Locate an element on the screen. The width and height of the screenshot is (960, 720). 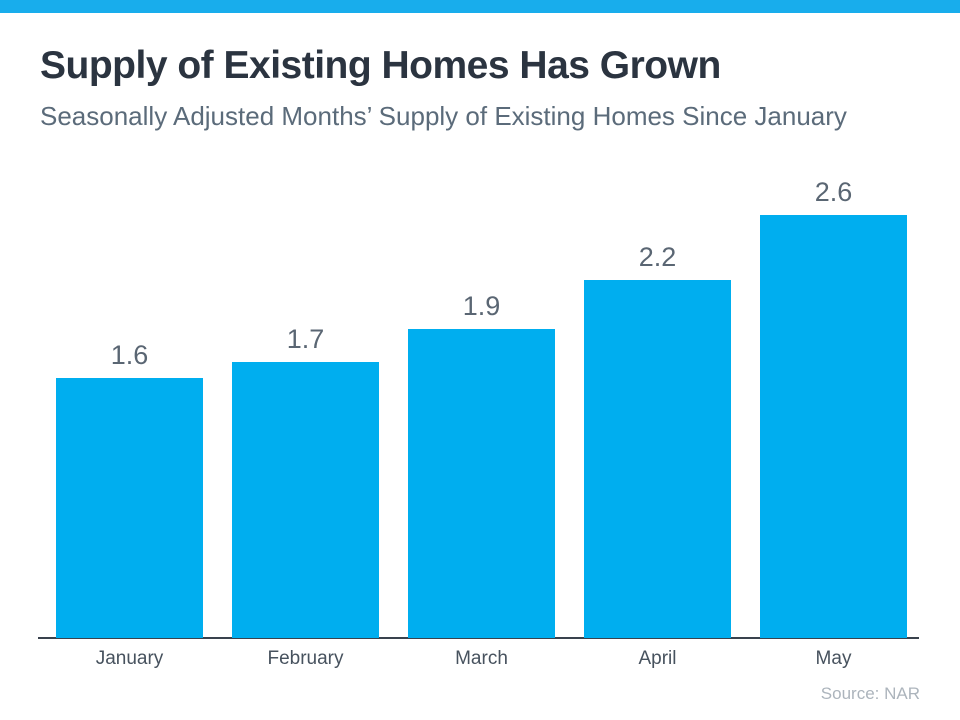
accent-strip is located at coordinates (480, 6).